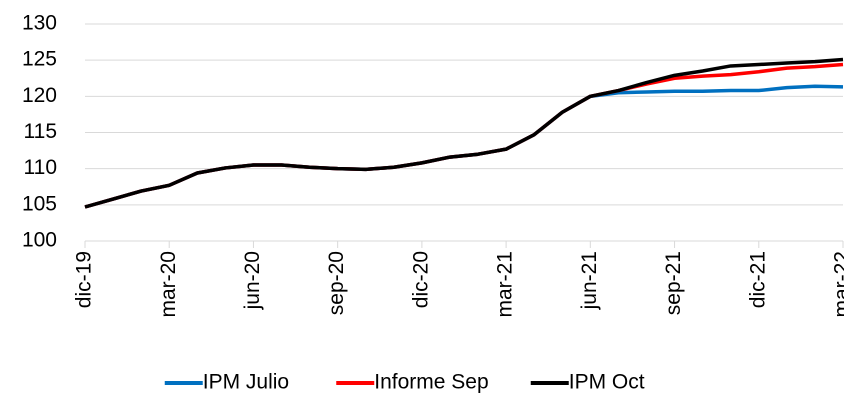 This screenshot has height=406, width=844. What do you see at coordinates (252, 280) in the screenshot?
I see `x-tick-label: jun-20` at bounding box center [252, 280].